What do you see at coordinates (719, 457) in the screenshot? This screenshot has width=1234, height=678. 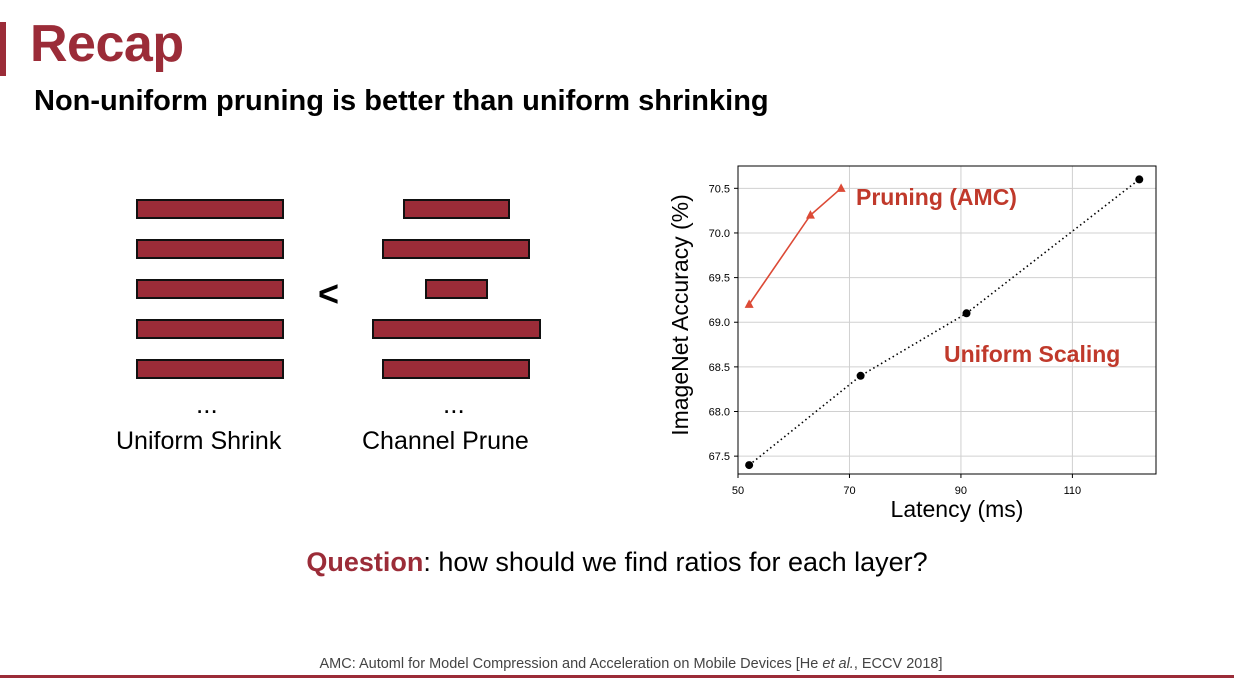 I see `y-tick-label: 67.5` at bounding box center [719, 457].